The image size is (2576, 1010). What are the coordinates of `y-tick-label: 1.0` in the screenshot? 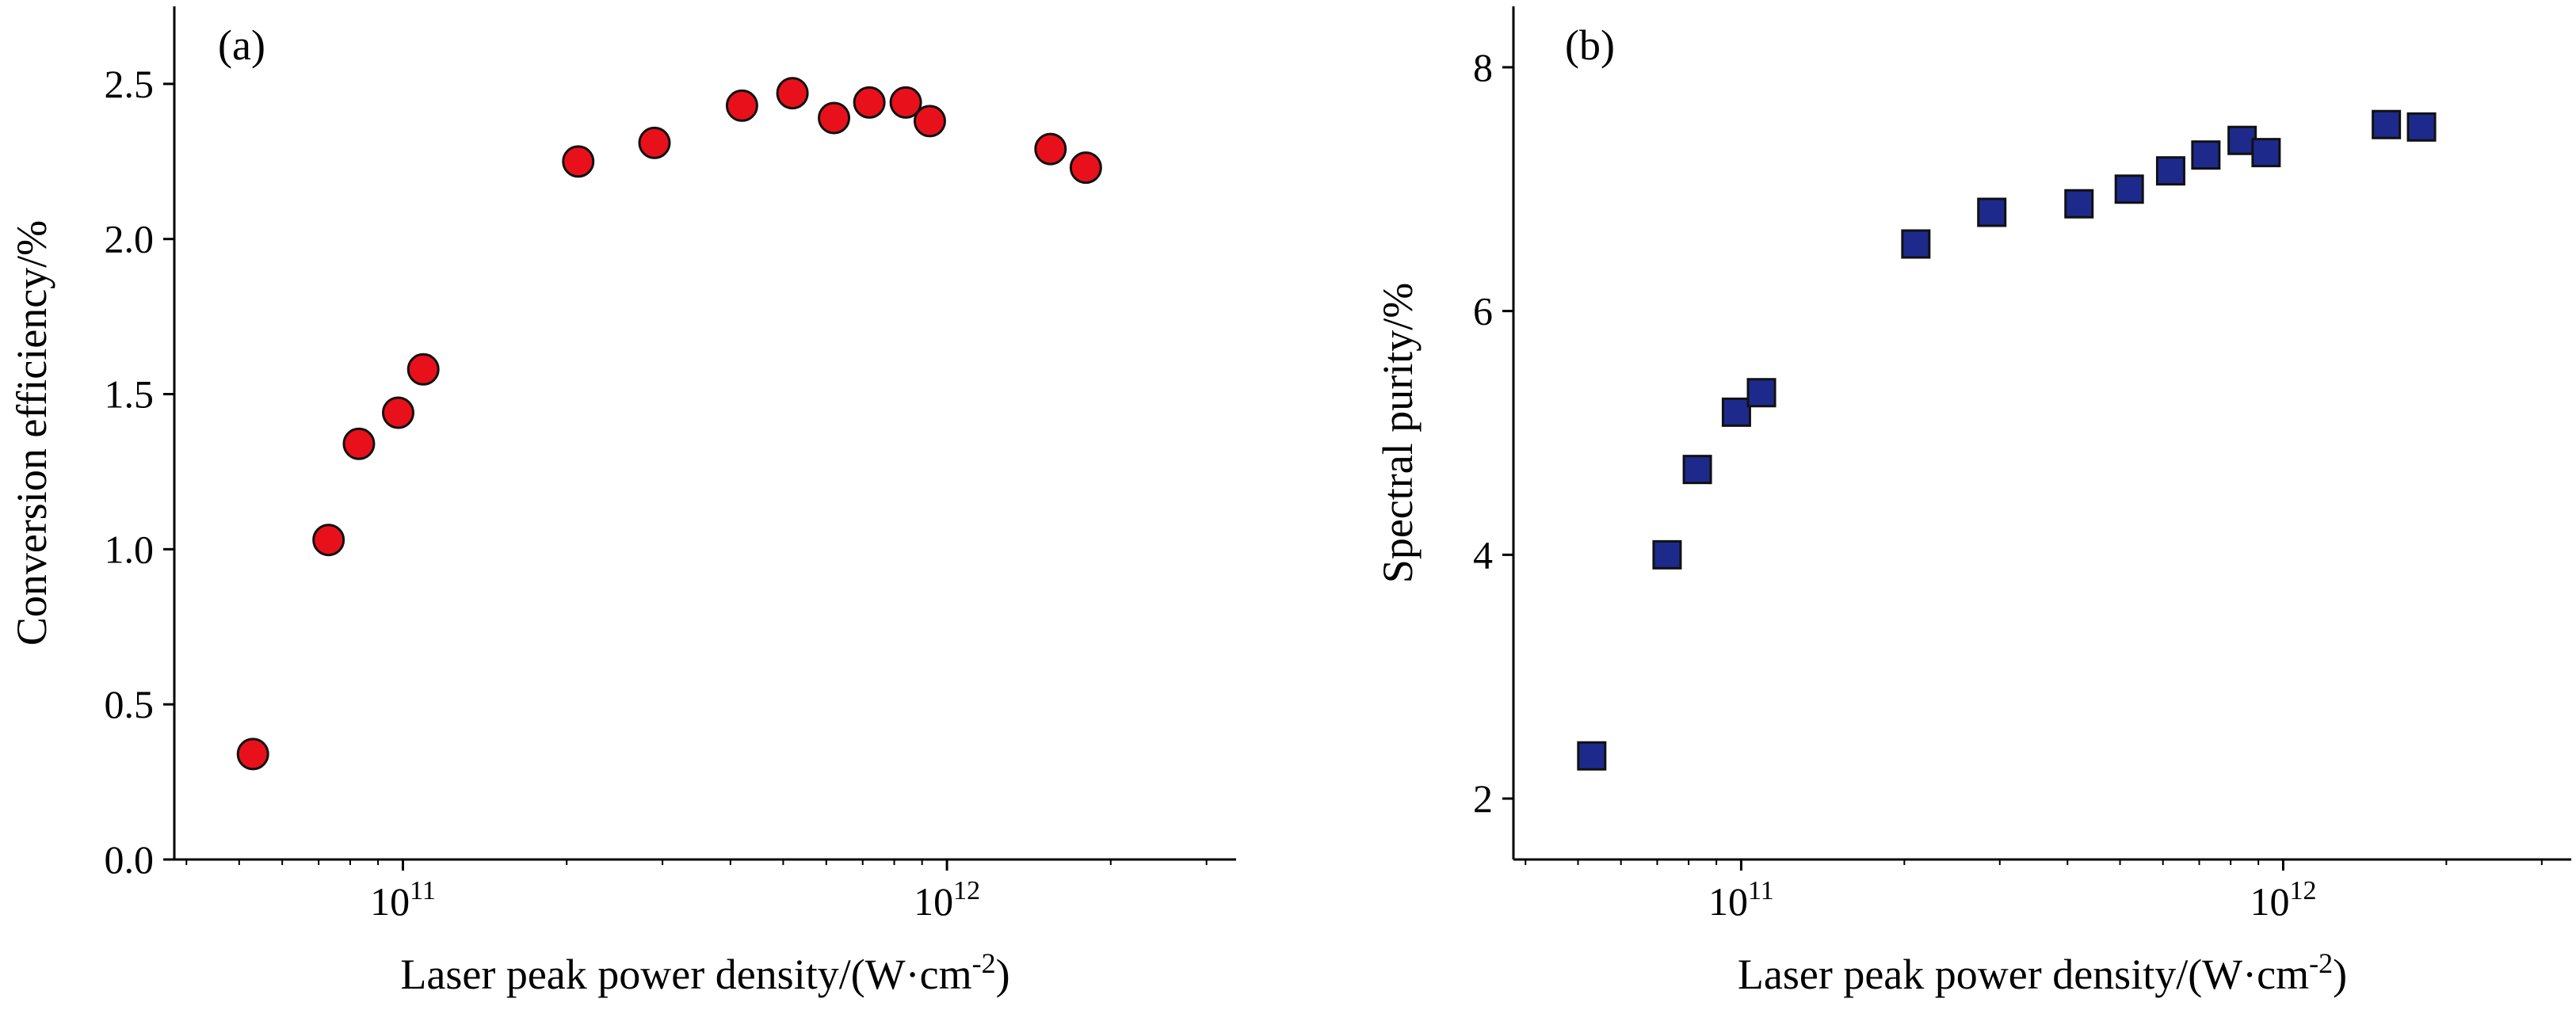 It's located at (130, 549).